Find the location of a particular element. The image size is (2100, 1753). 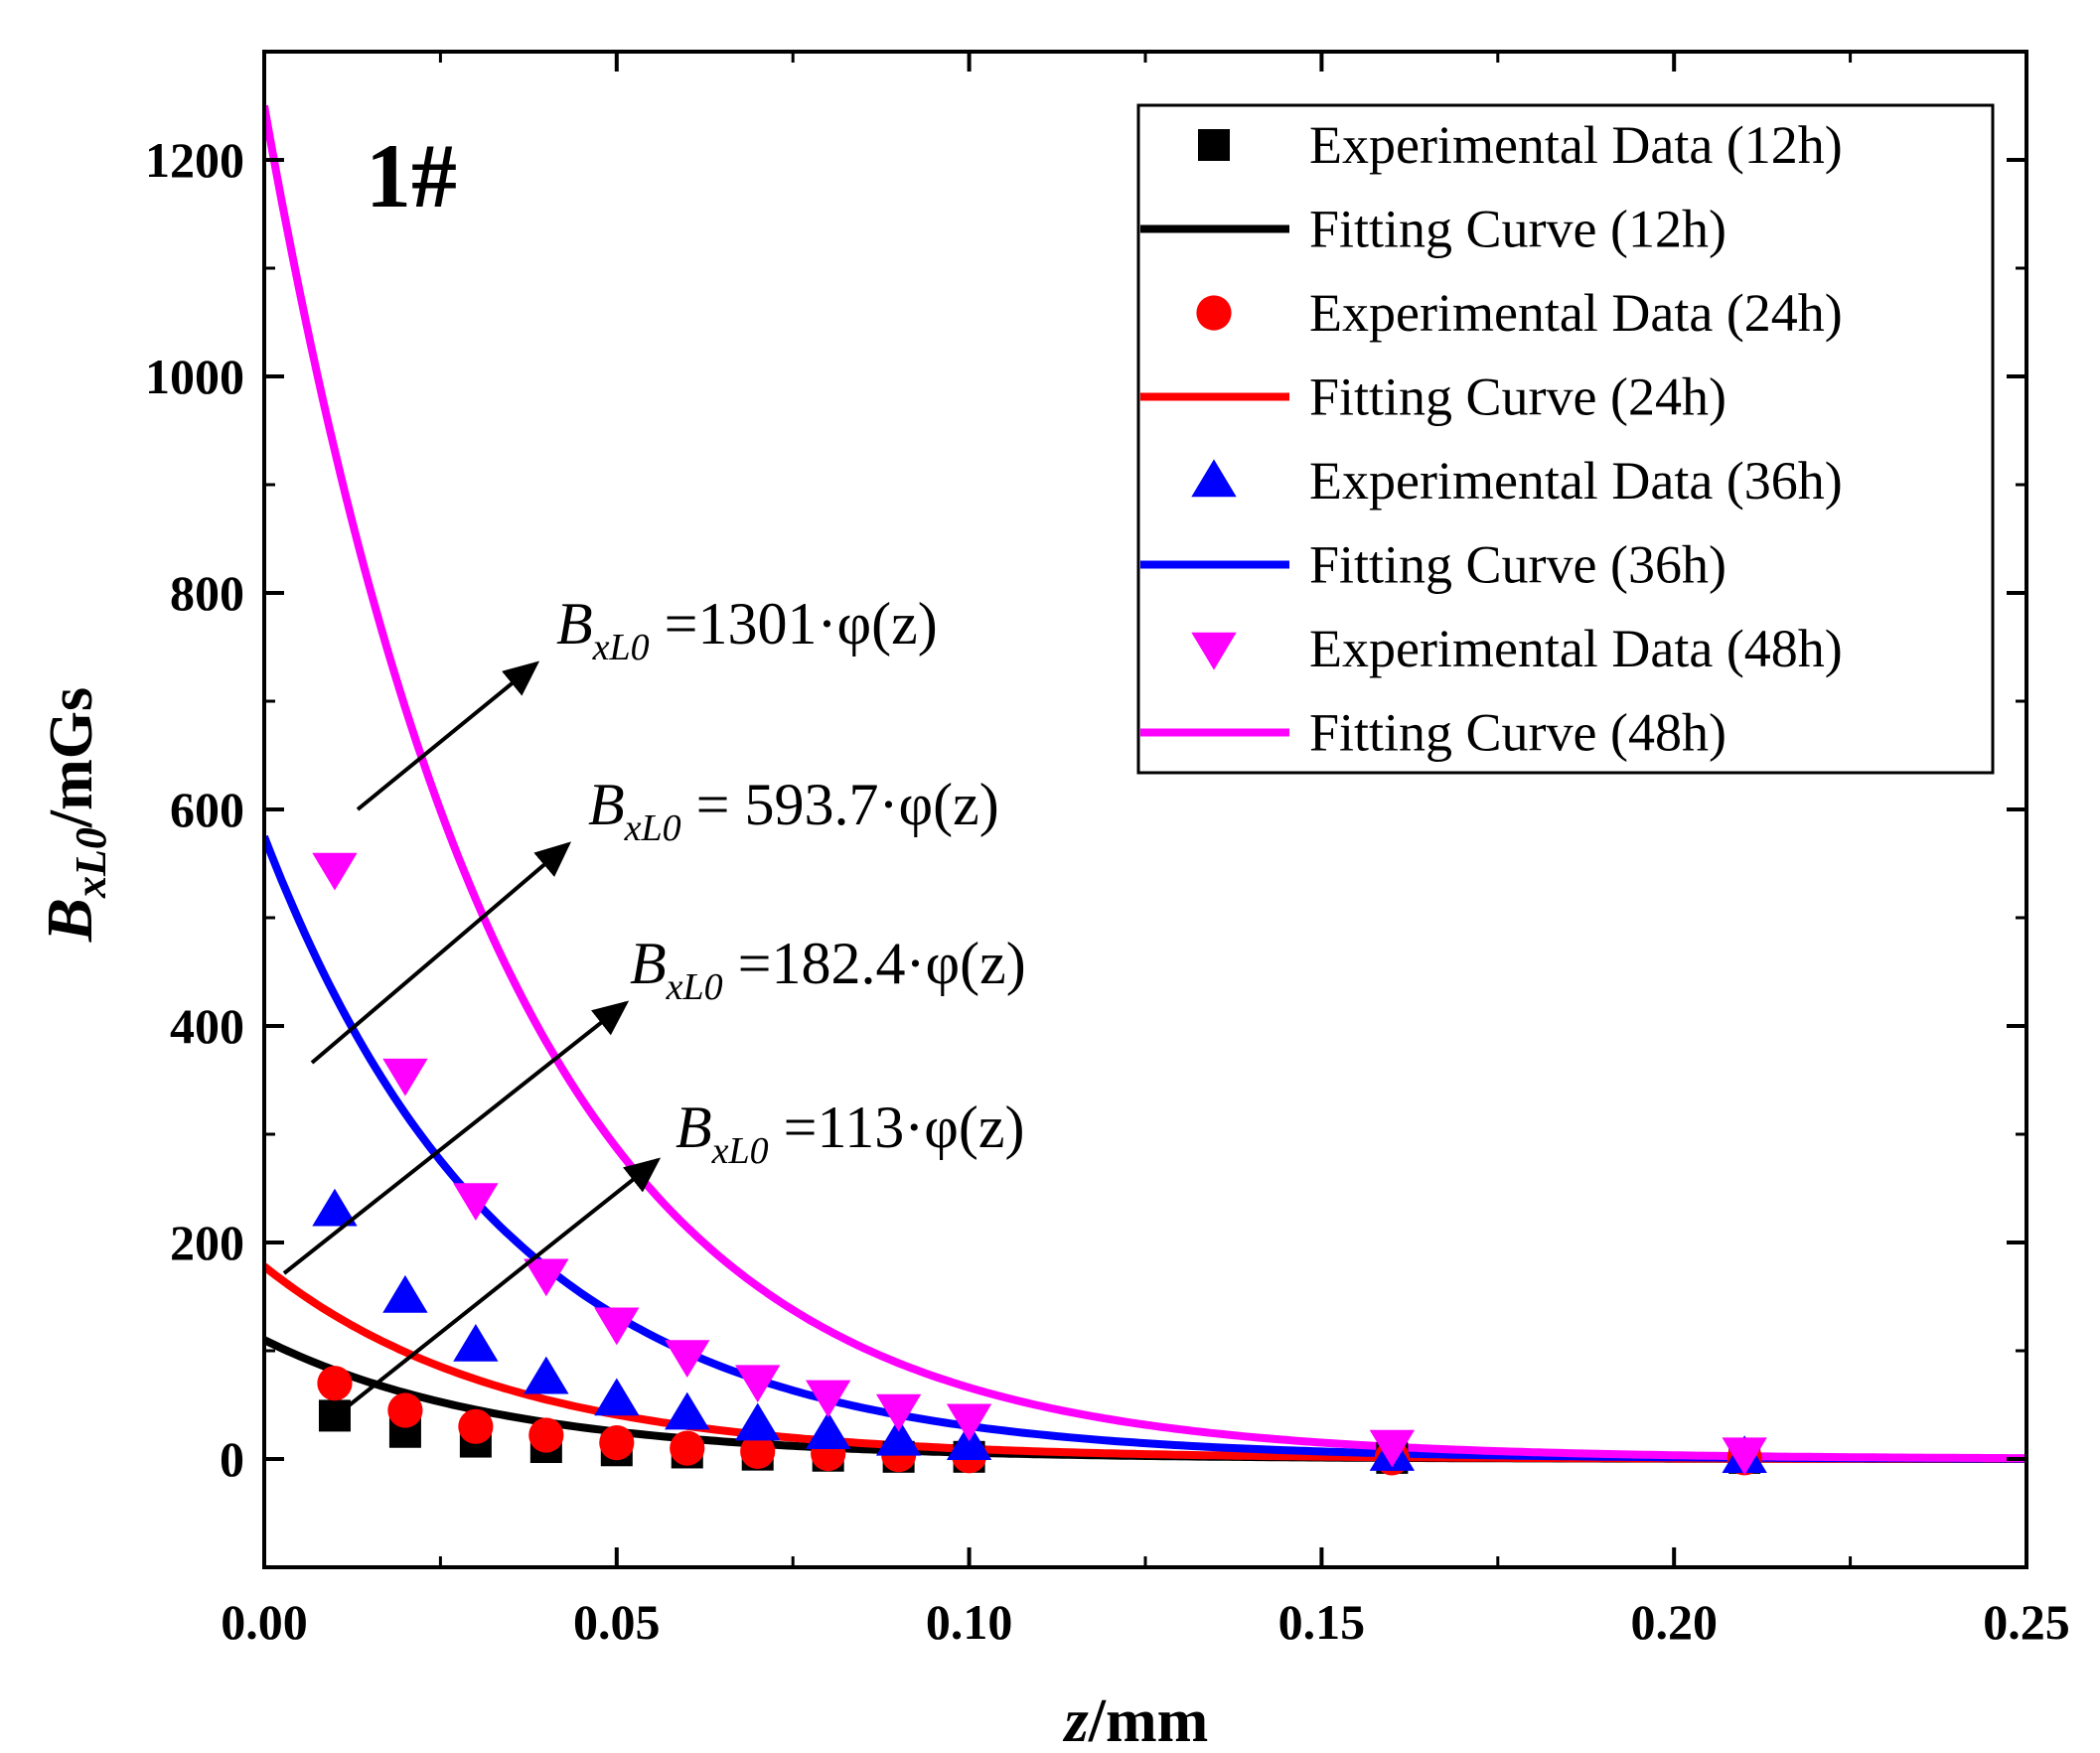

y-axis-title: BxL0/mGs is located at coordinates (74, 815).